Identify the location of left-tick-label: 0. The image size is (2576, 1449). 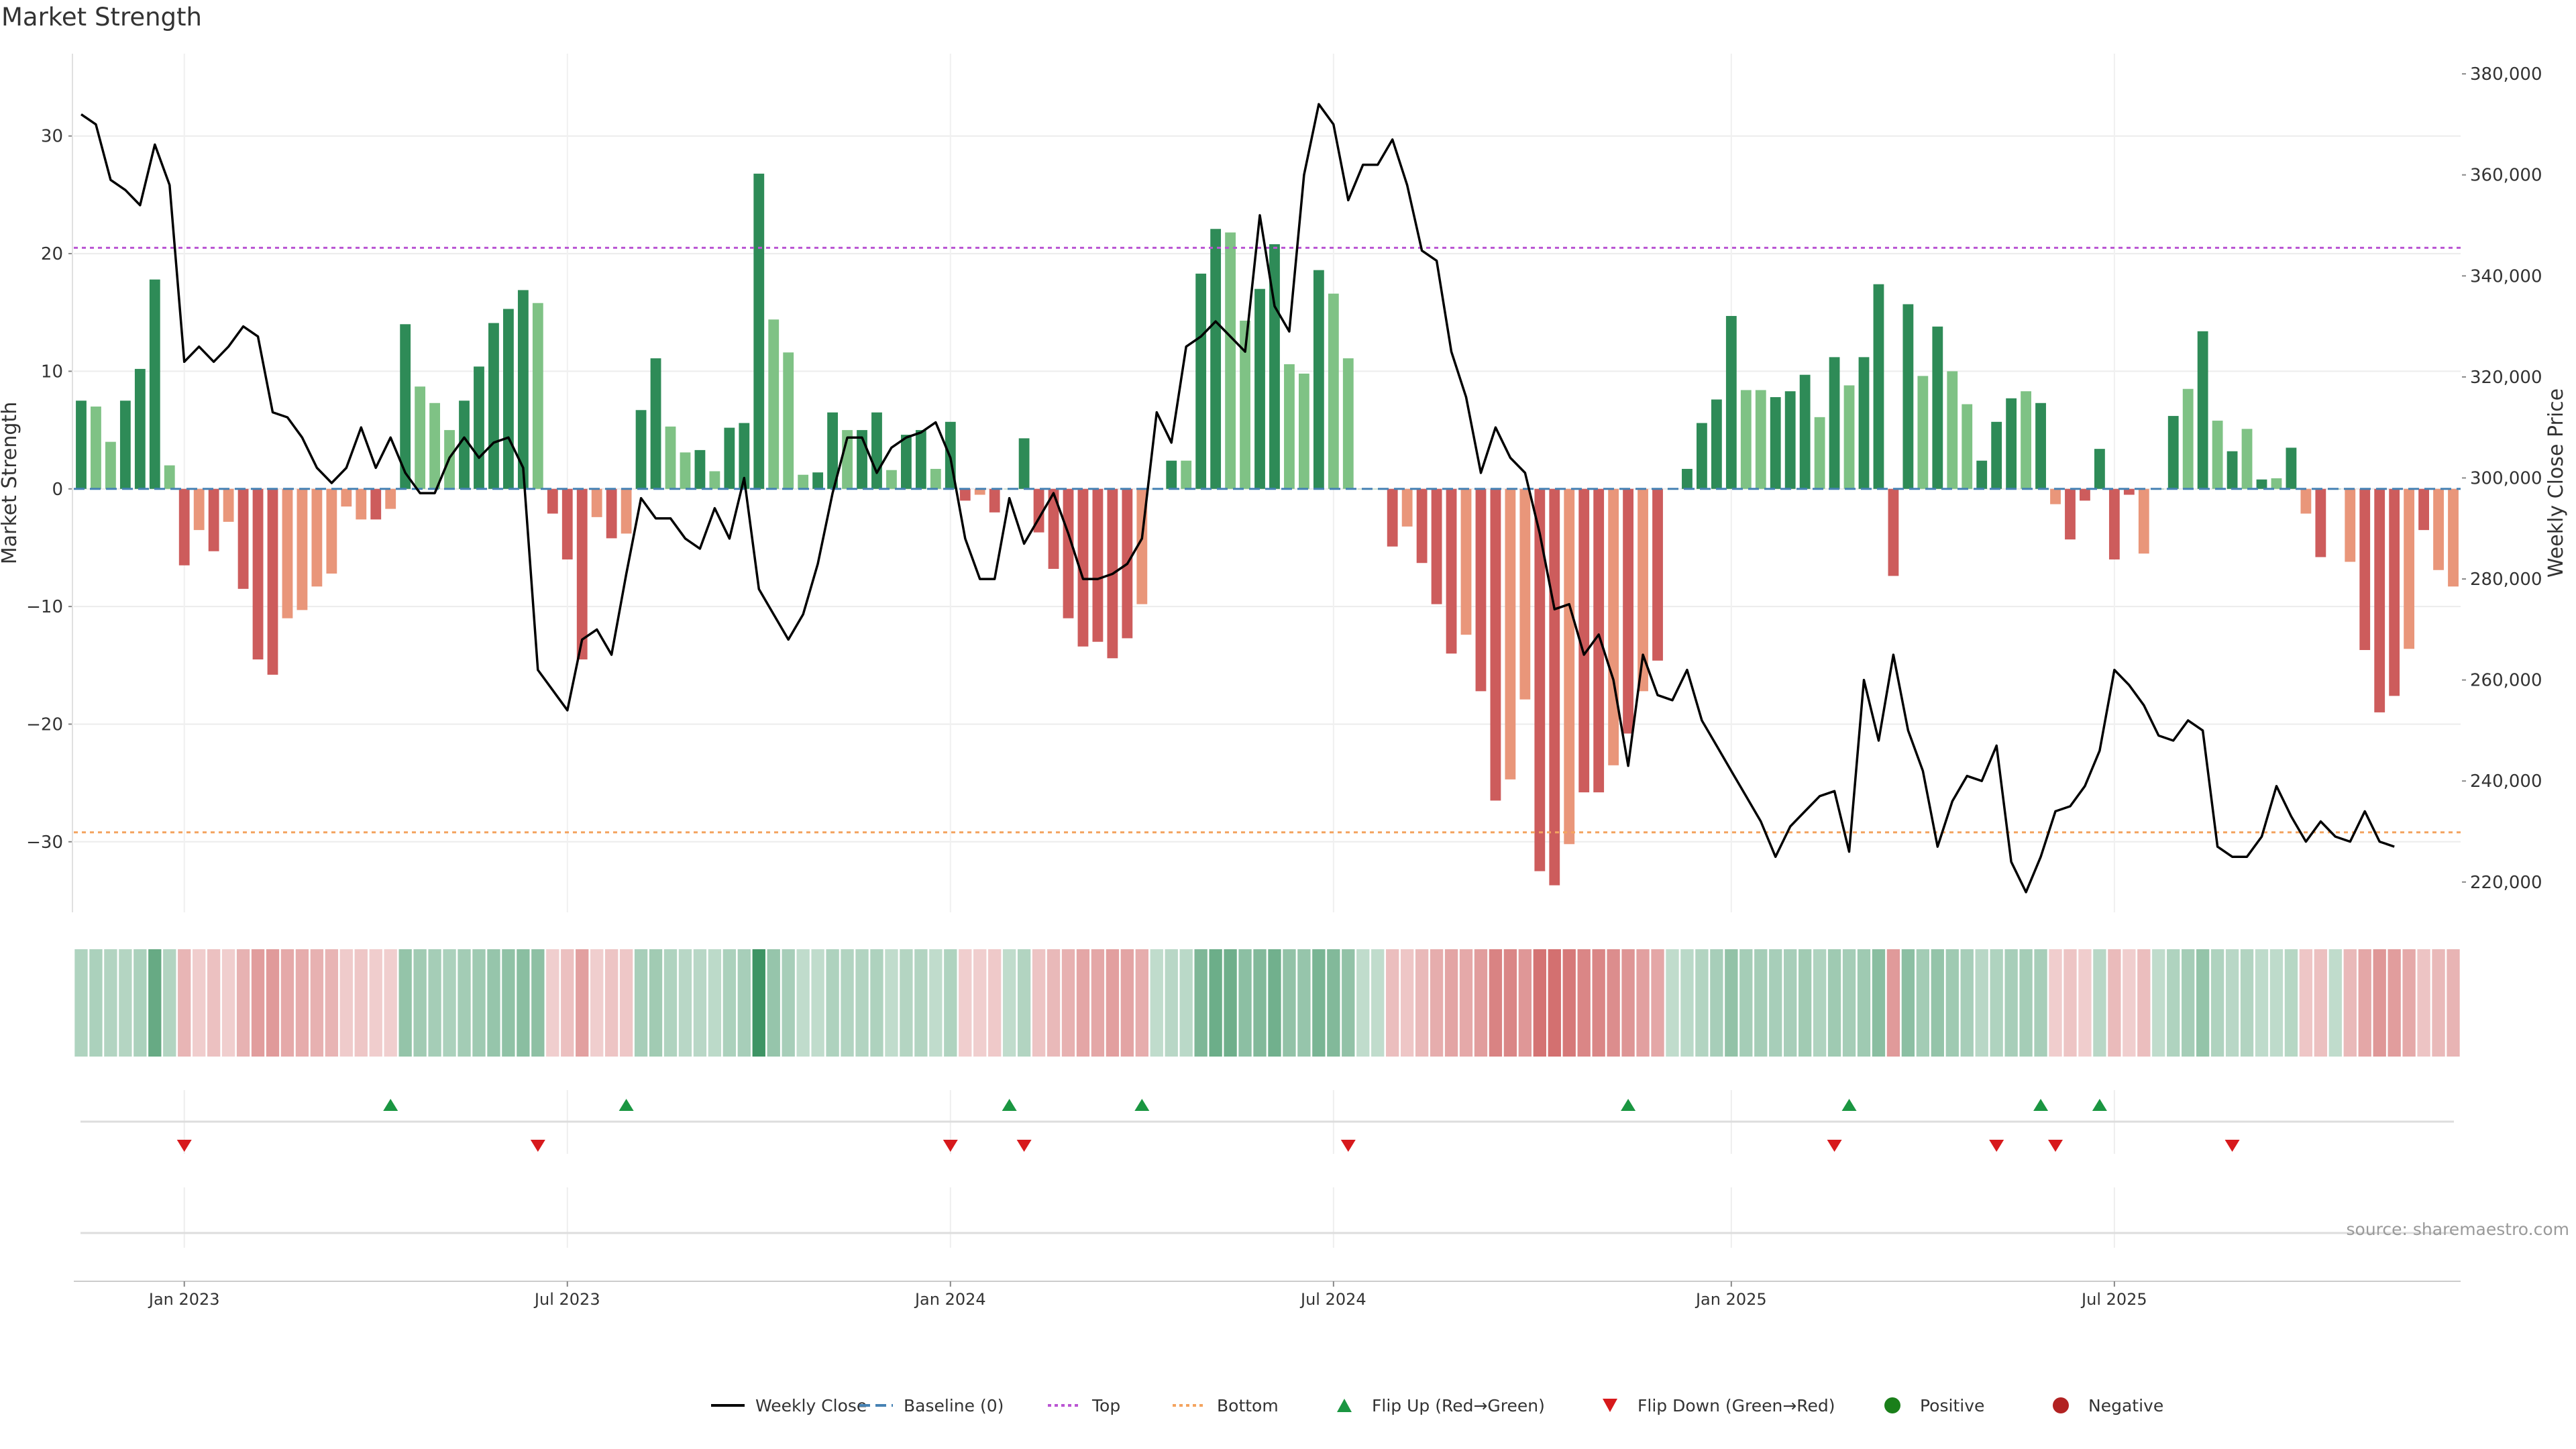
(57, 490).